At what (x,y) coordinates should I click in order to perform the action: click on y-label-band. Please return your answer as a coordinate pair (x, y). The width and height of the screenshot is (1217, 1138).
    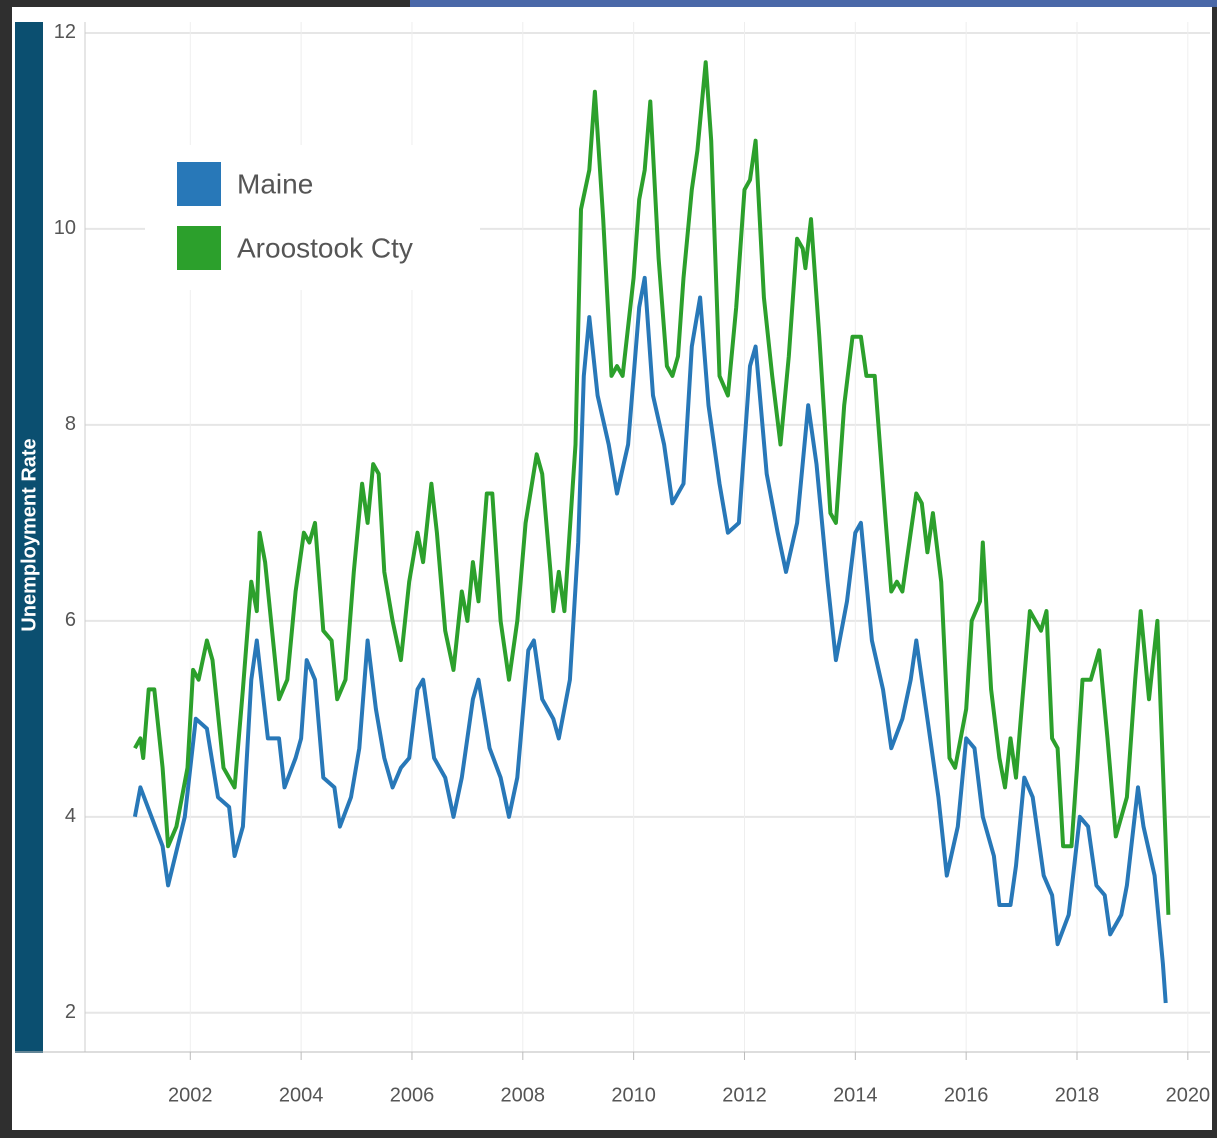
    Looking at the image, I should click on (29, 537).